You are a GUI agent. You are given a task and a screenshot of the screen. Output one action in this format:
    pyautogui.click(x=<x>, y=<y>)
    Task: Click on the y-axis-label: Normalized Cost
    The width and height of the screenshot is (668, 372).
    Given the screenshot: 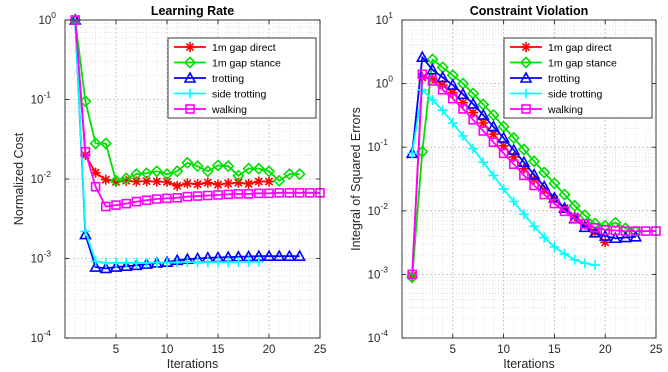 What is the action you would take?
    pyautogui.click(x=19, y=178)
    